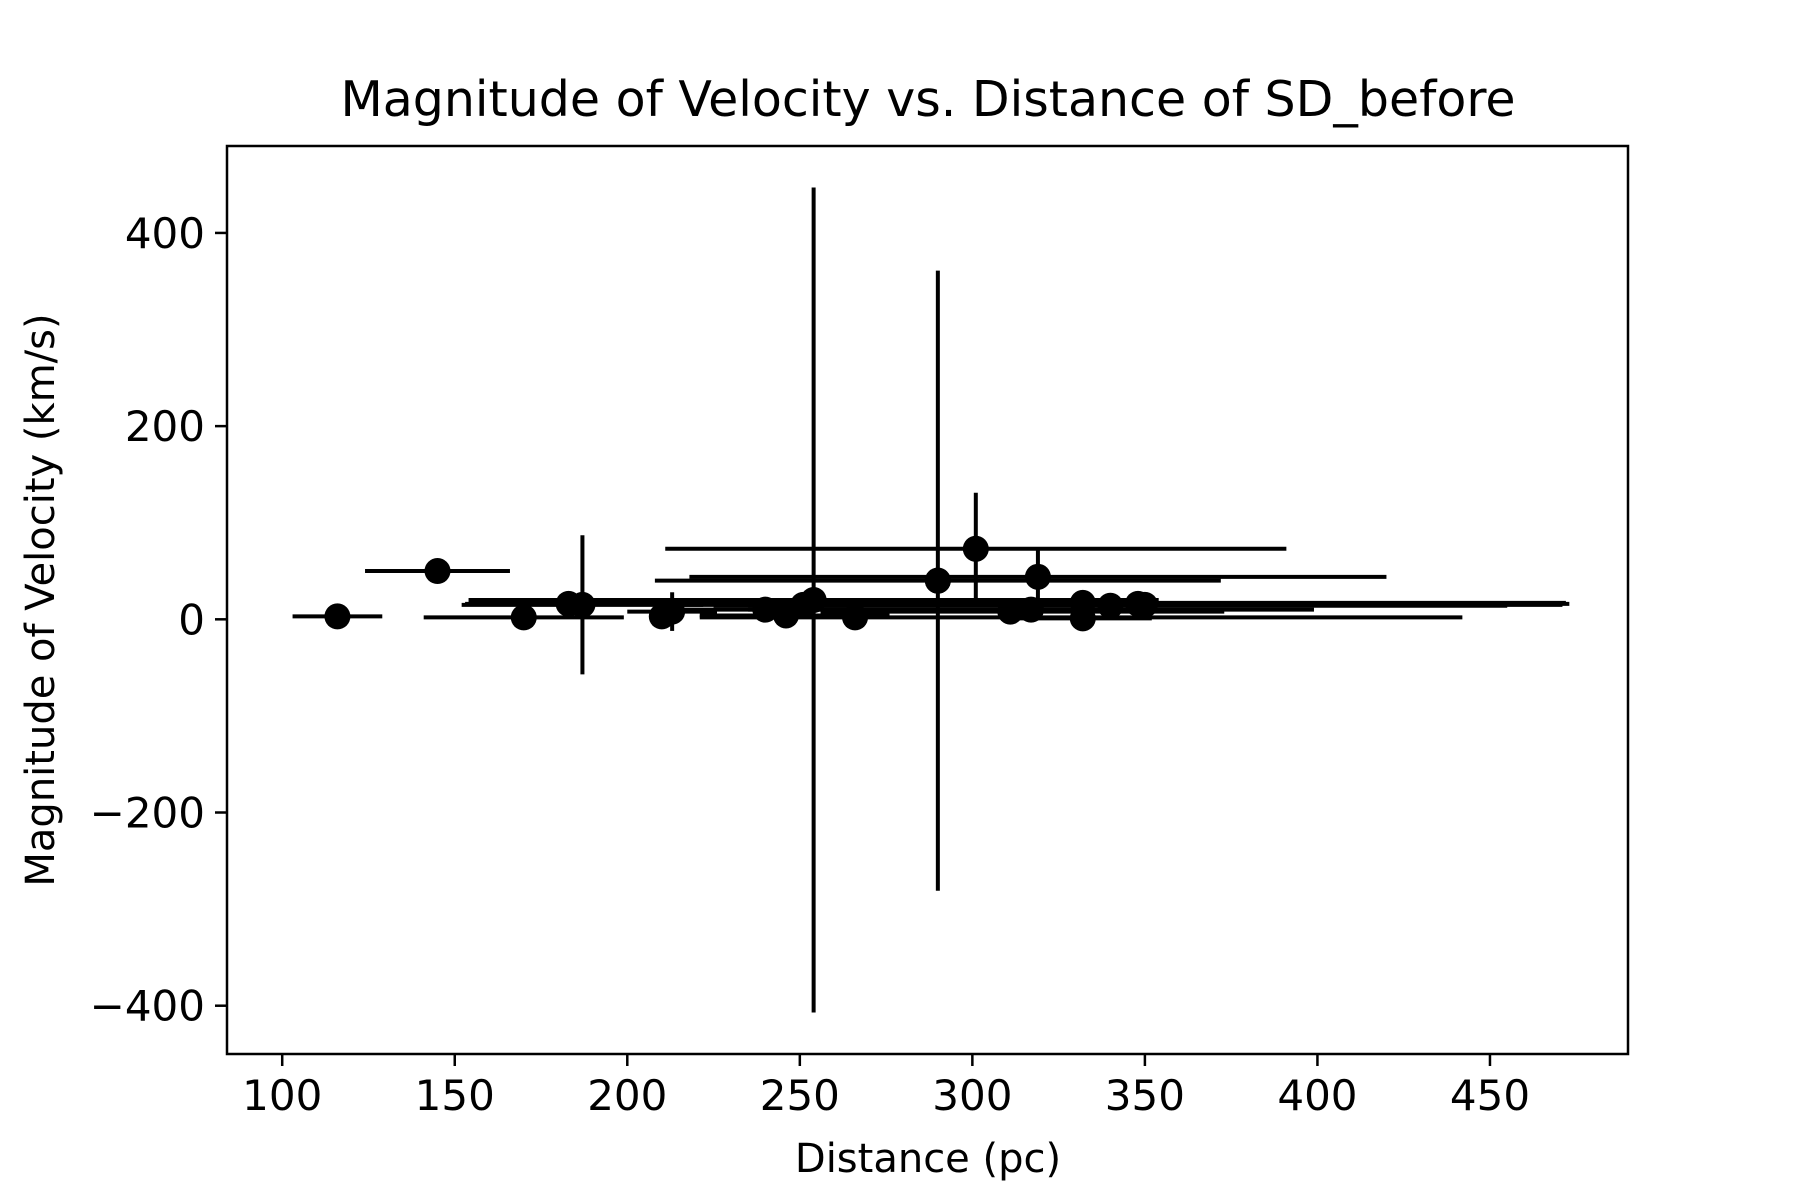 The width and height of the screenshot is (1800, 1200). I want to click on x-tick-label: 150, so click(455, 1095).